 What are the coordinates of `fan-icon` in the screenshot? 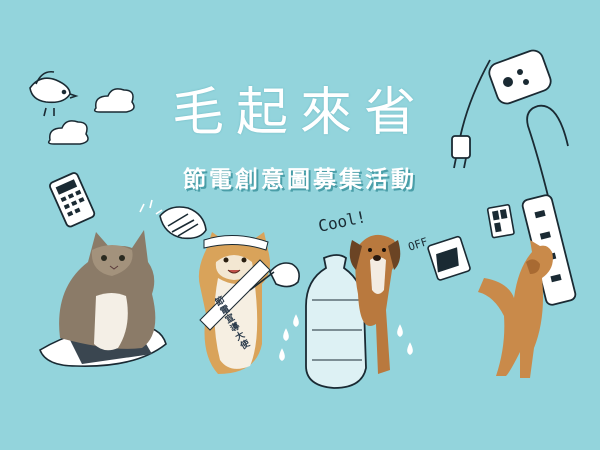 It's located at (229, 248).